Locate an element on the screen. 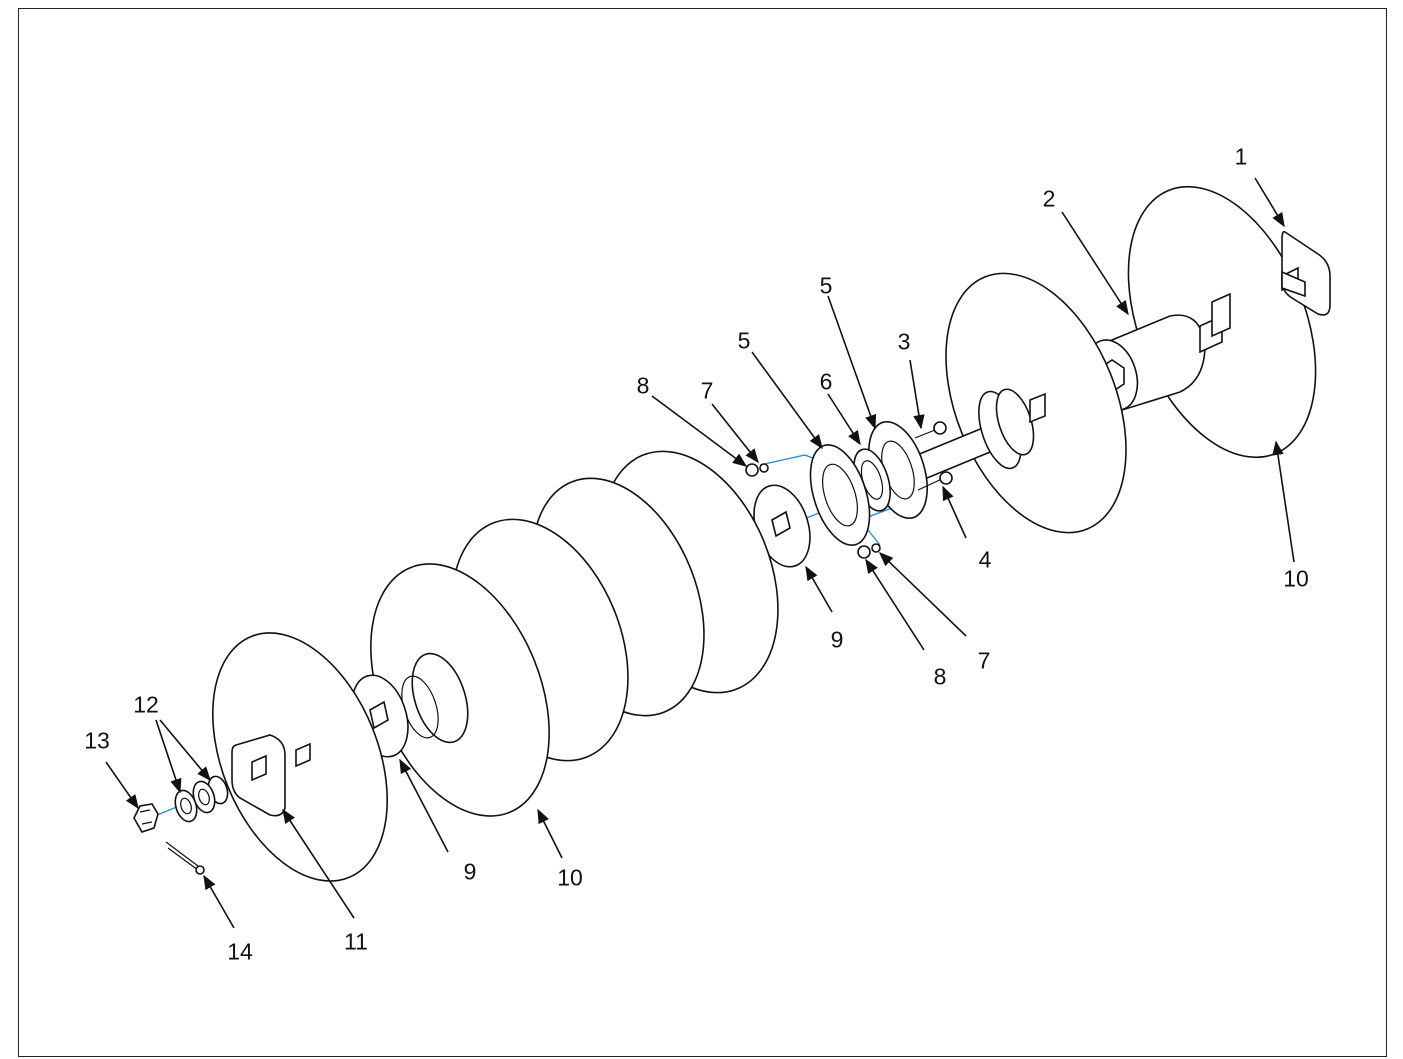 Image resolution: width=1403 pixels, height=1059 pixels. callout-13: 13 is located at coordinates (97, 740).